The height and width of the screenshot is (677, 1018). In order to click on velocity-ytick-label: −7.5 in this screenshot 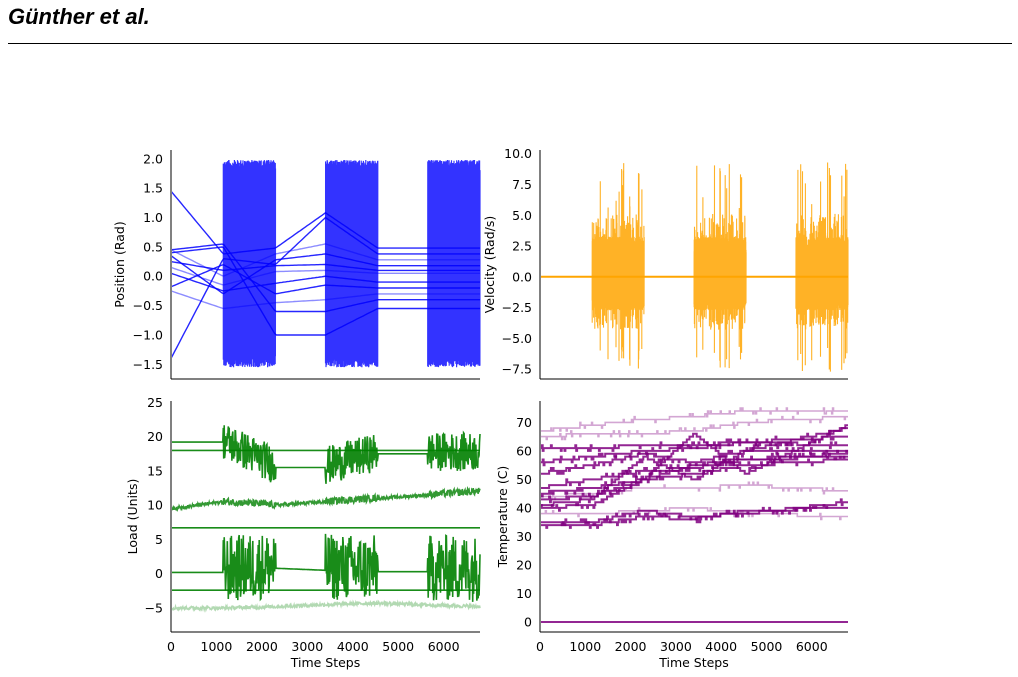, I will do `click(517, 369)`.